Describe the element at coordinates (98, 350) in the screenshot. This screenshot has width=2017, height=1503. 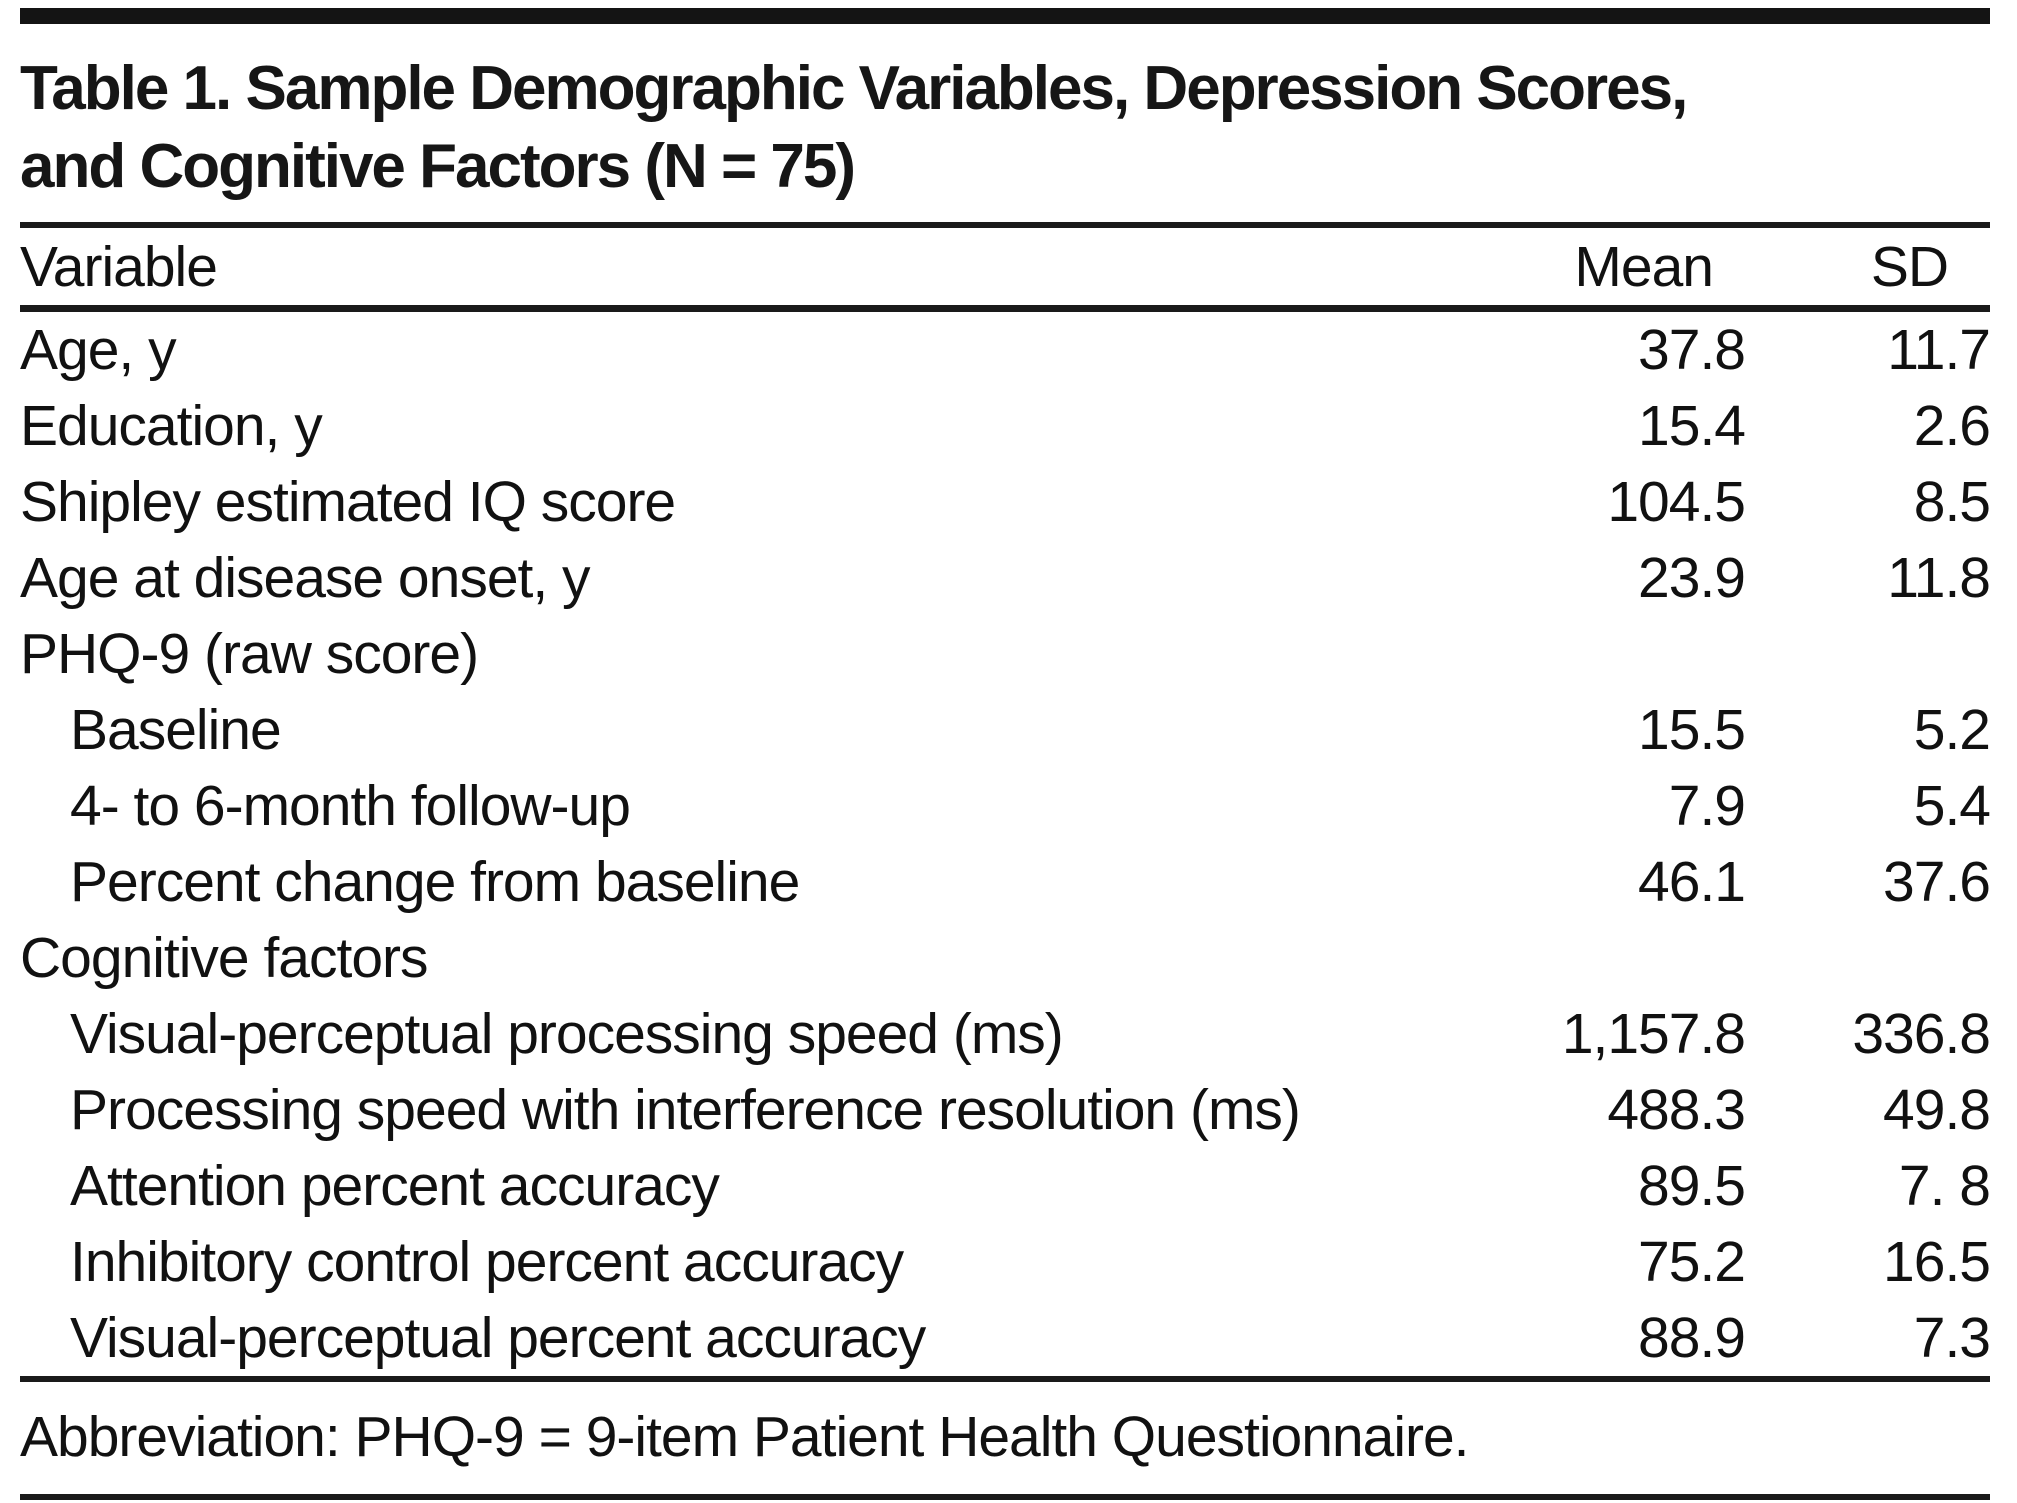
I see `row-label: Age, y` at that location.